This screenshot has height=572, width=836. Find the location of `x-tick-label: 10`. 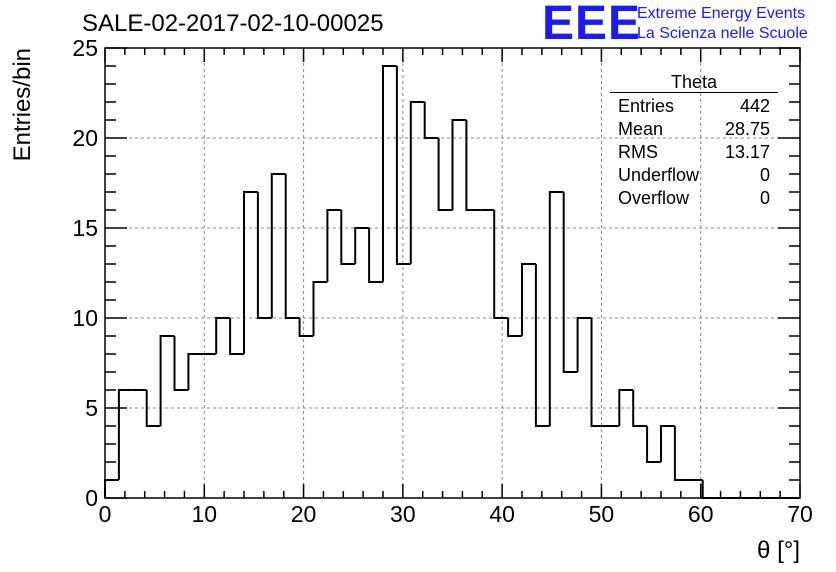

x-tick-label: 10 is located at coordinates (204, 514).